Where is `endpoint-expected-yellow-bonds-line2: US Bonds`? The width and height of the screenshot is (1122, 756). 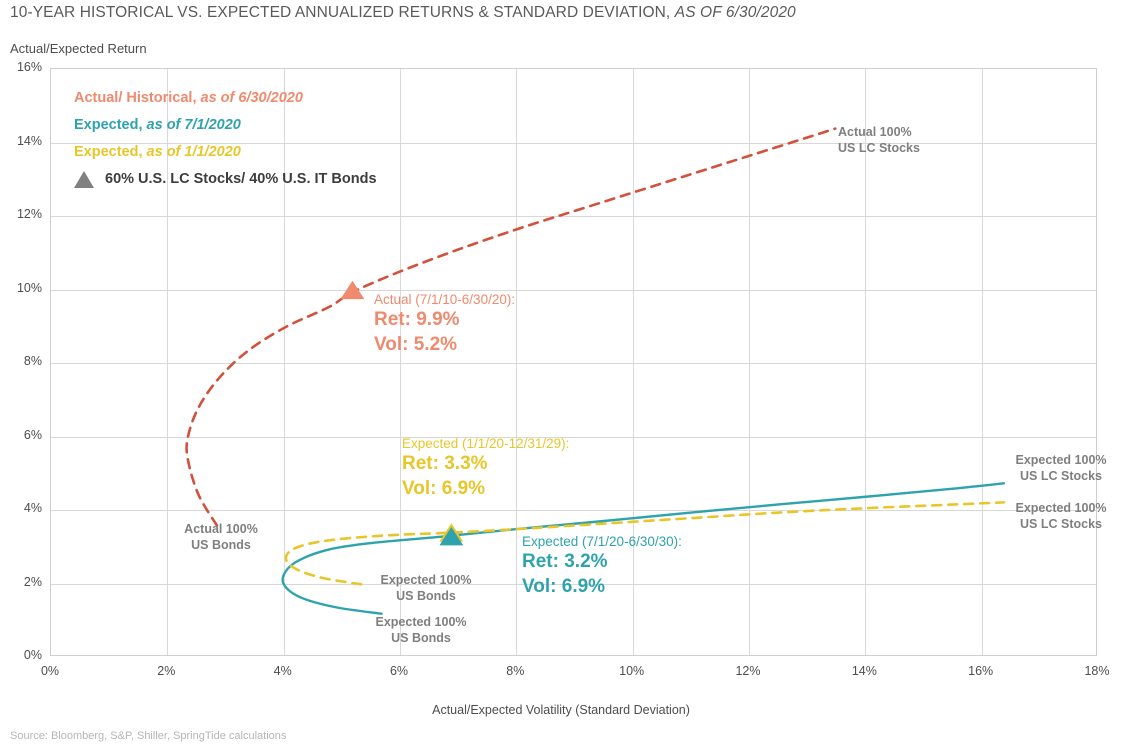
endpoint-expected-yellow-bonds-line2: US Bonds is located at coordinates (426, 596).